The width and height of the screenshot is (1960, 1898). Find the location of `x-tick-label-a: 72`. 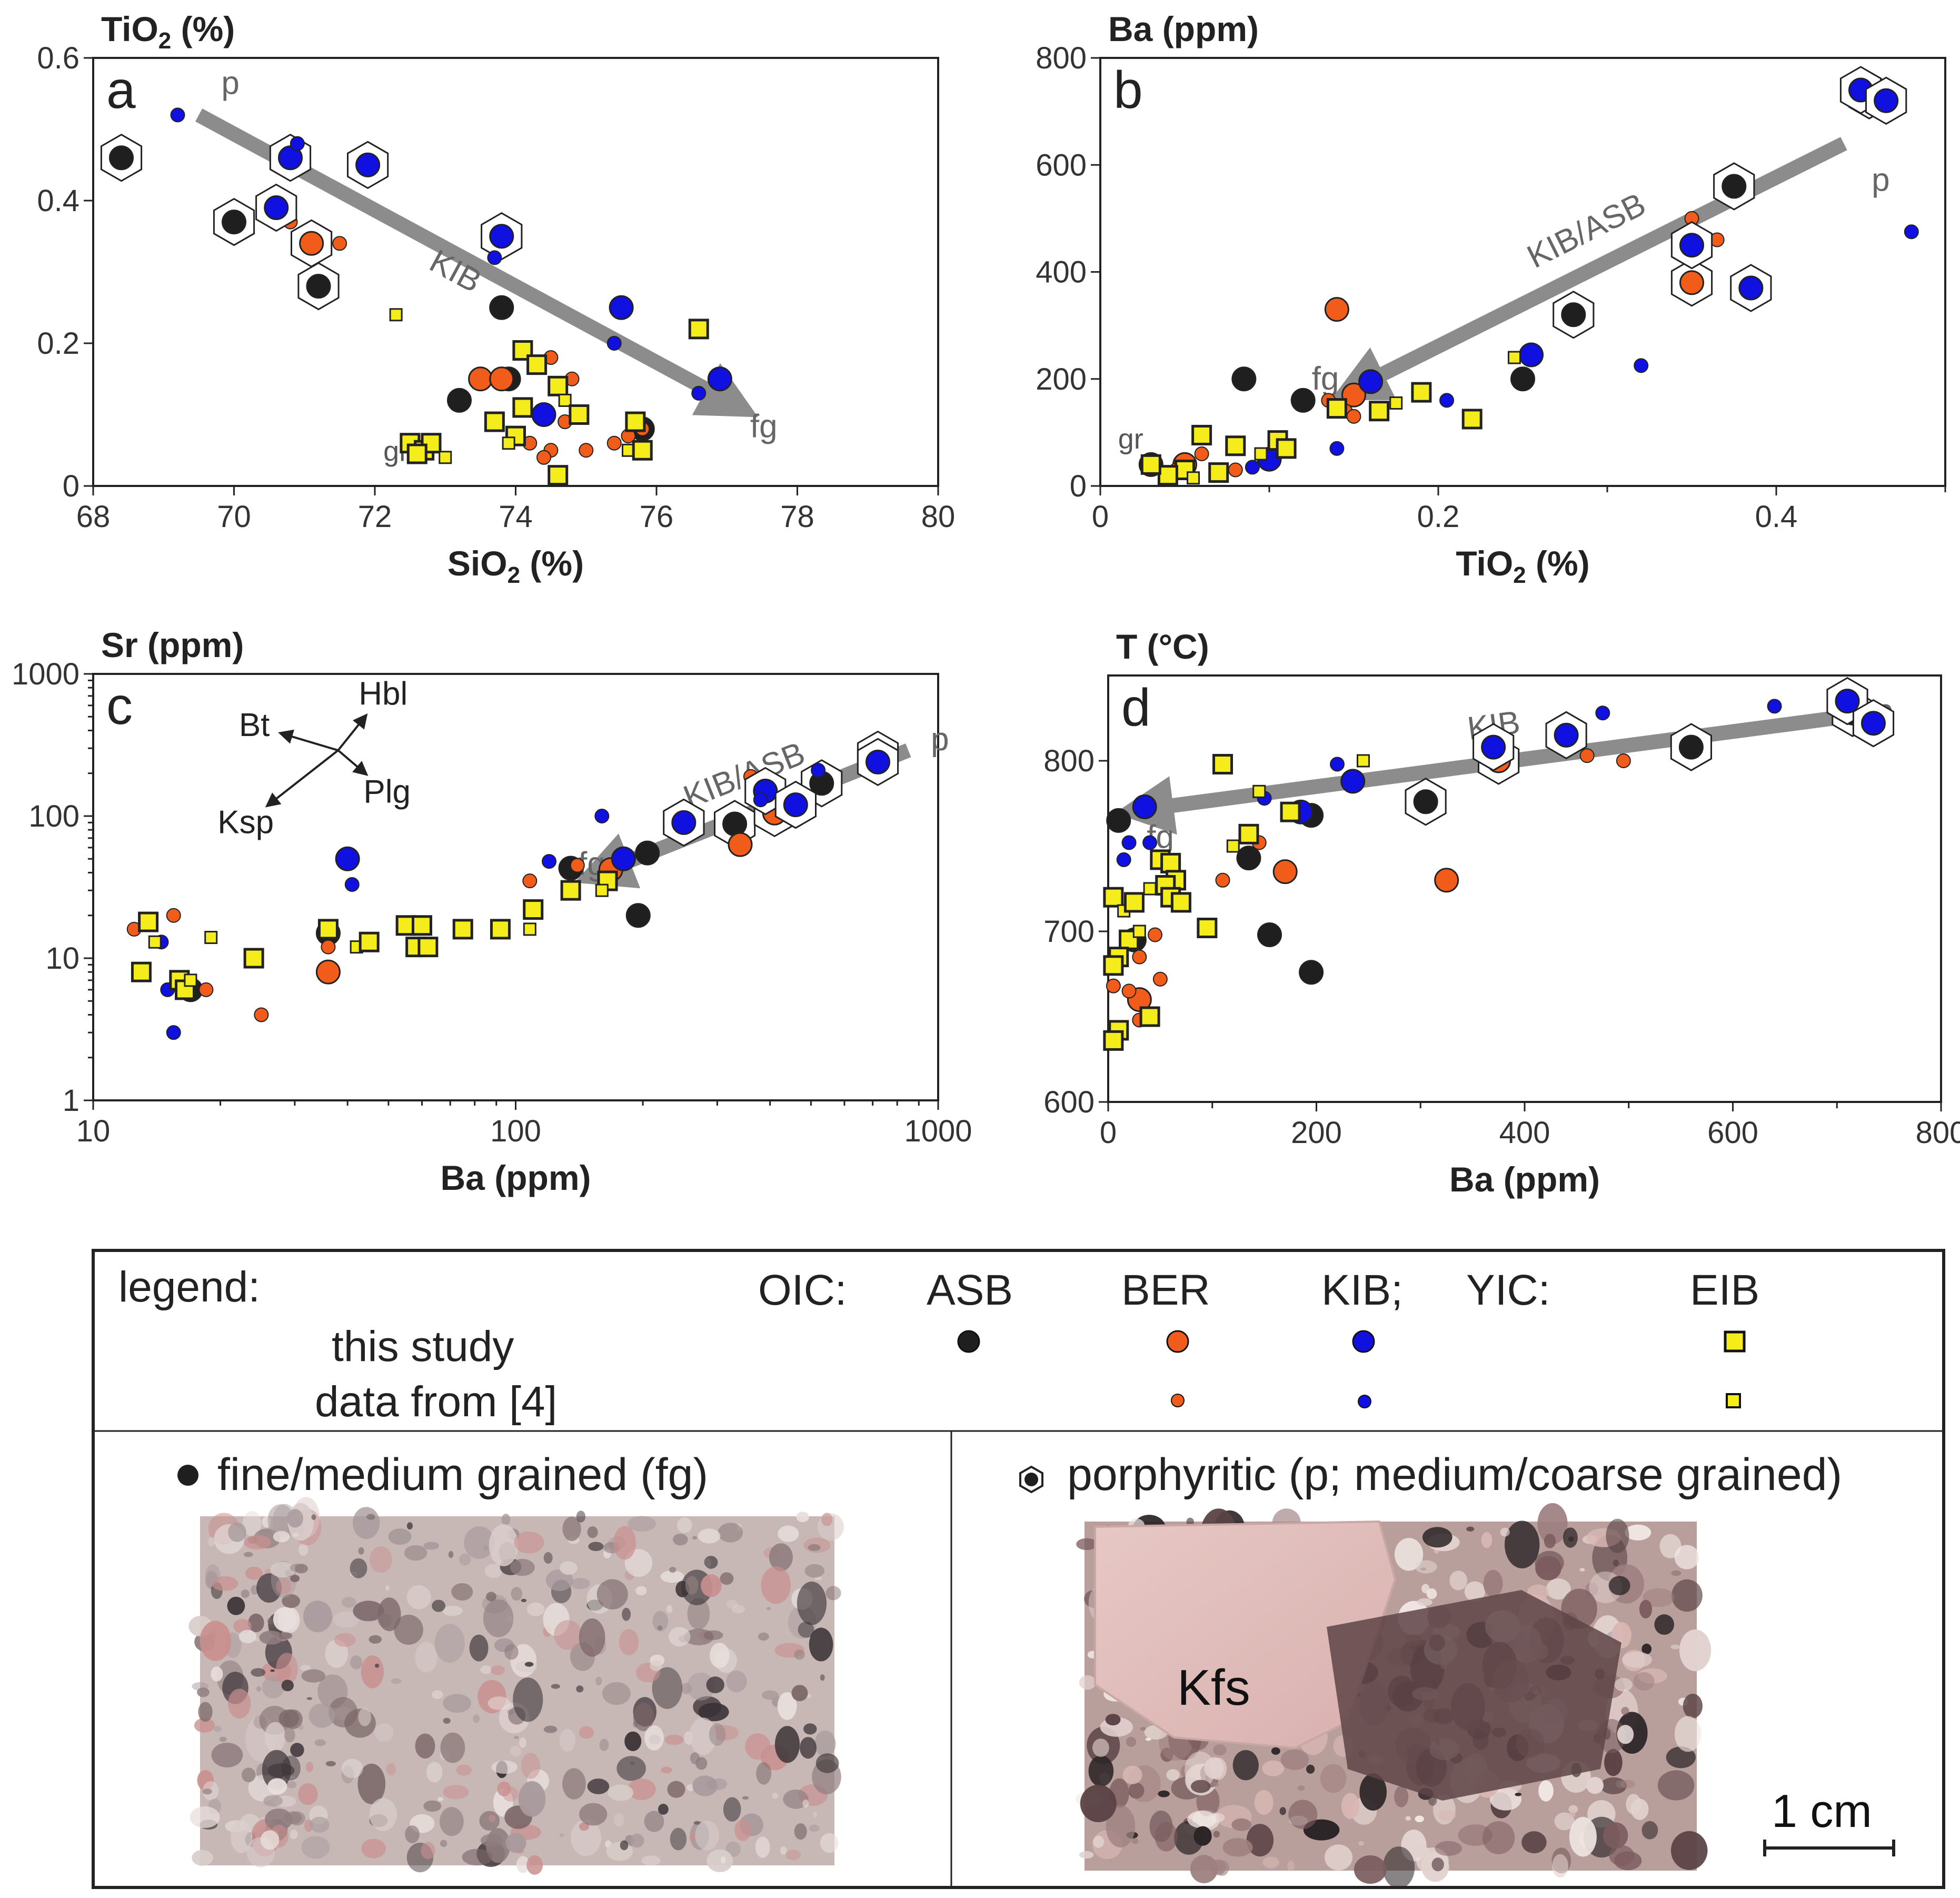

x-tick-label-a: 72 is located at coordinates (375, 517).